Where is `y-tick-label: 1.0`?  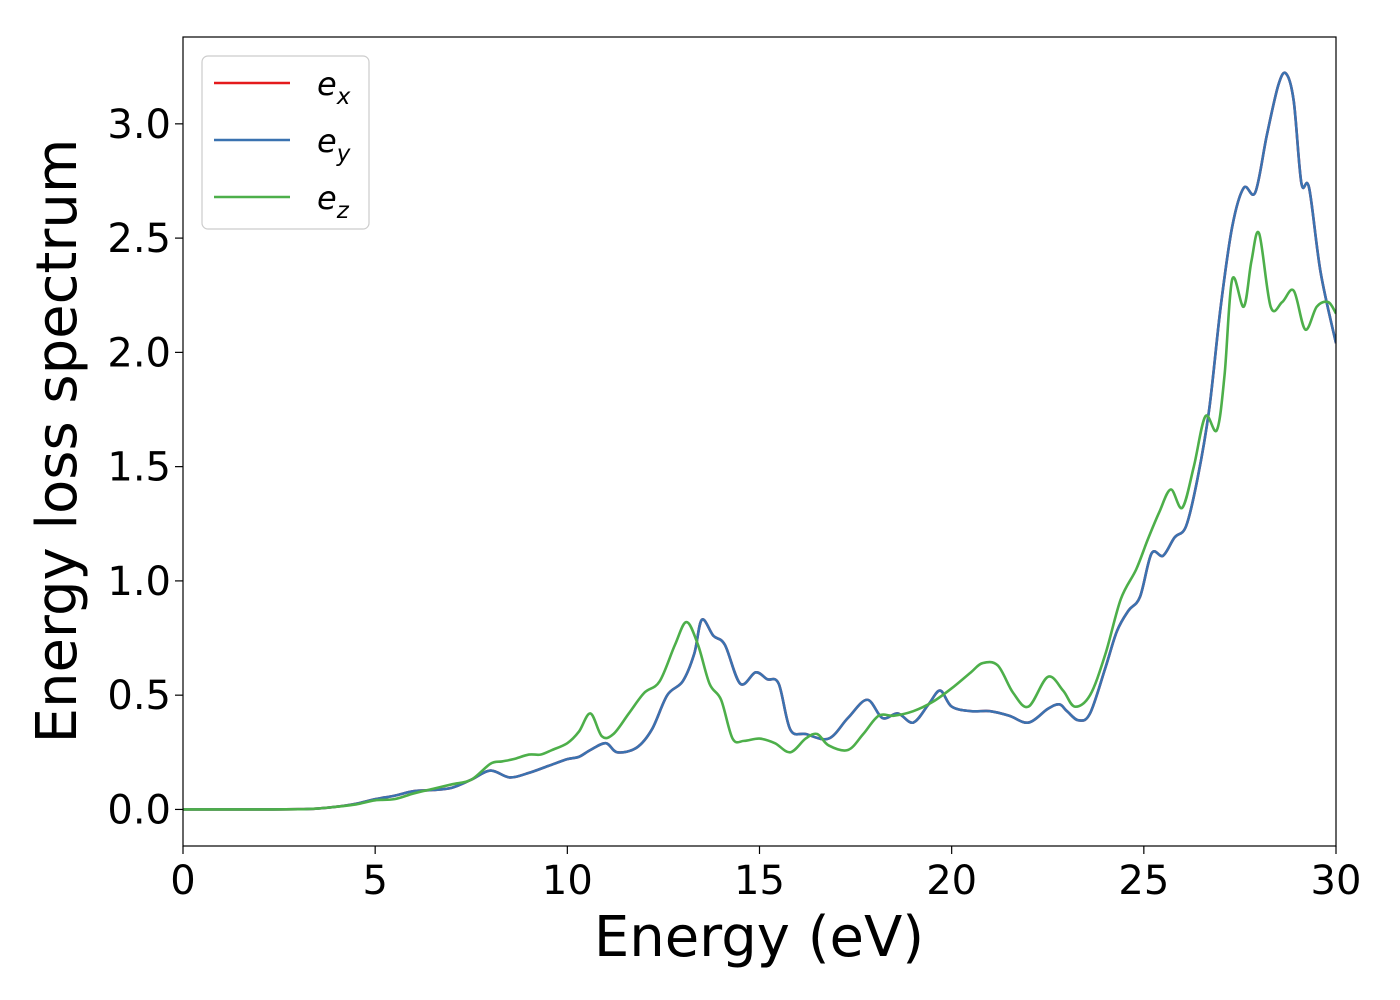
y-tick-label: 1.0 is located at coordinates (139, 582).